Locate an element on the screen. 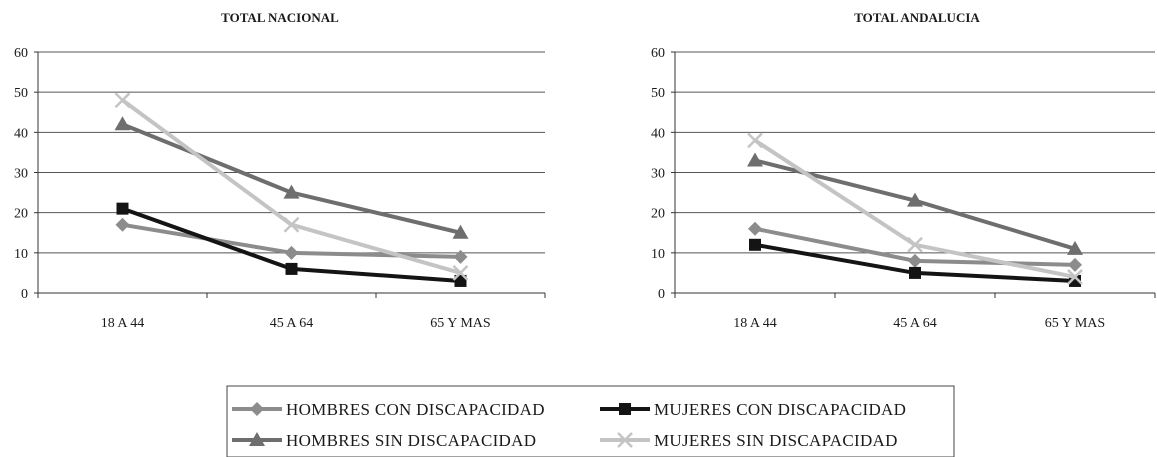 The image size is (1157, 457). legend-box is located at coordinates (590, 421).